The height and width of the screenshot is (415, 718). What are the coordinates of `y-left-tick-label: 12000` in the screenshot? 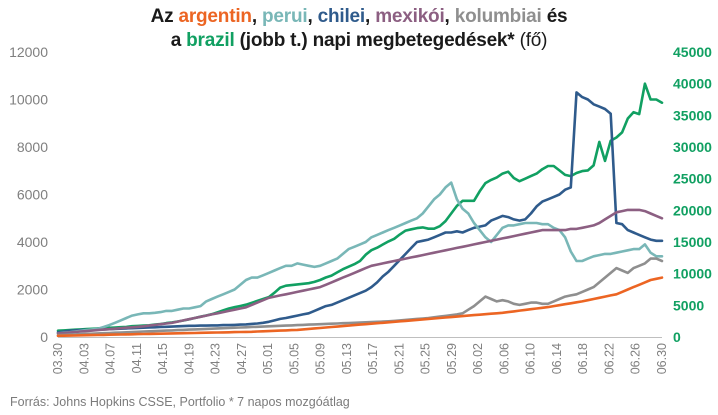 It's located at (28, 52).